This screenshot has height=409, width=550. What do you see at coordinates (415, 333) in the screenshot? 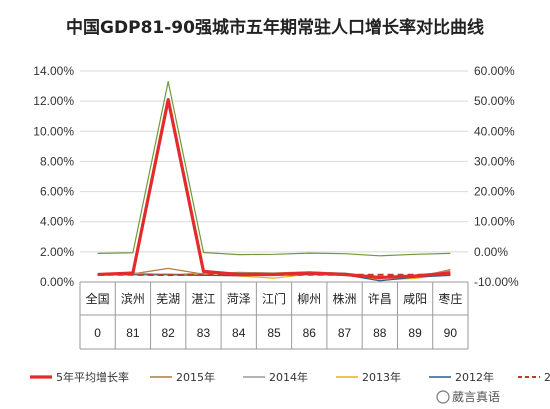
I see `category-code: 89` at bounding box center [415, 333].